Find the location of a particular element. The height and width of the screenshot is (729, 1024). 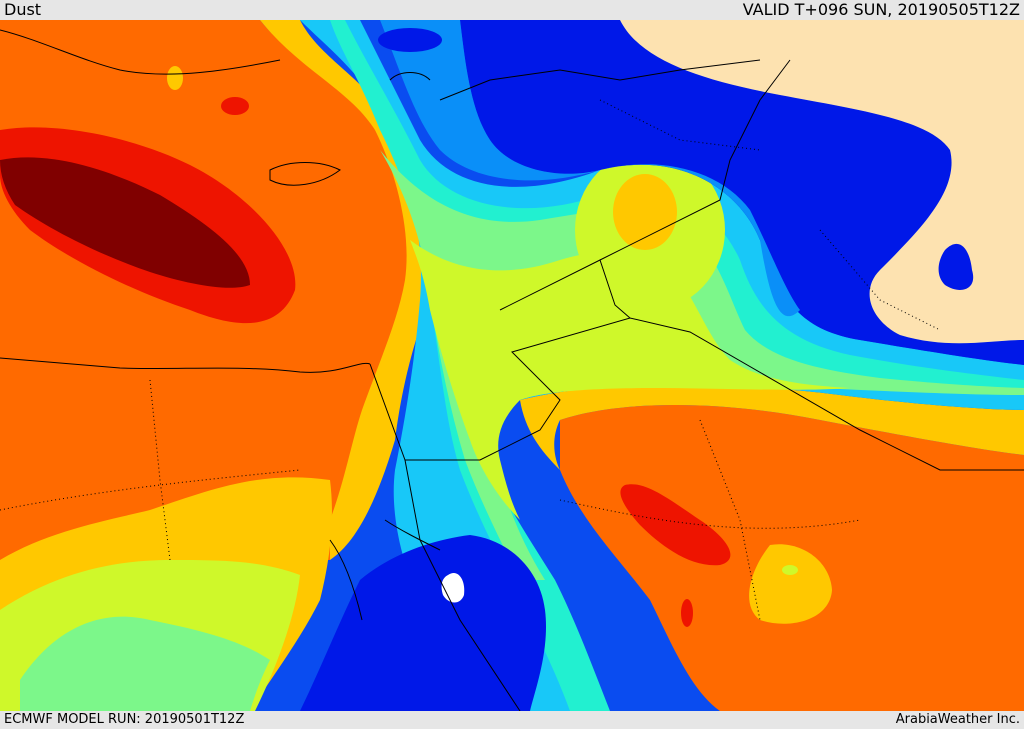

dust-patch-syria-yellow is located at coordinates (645, 212).